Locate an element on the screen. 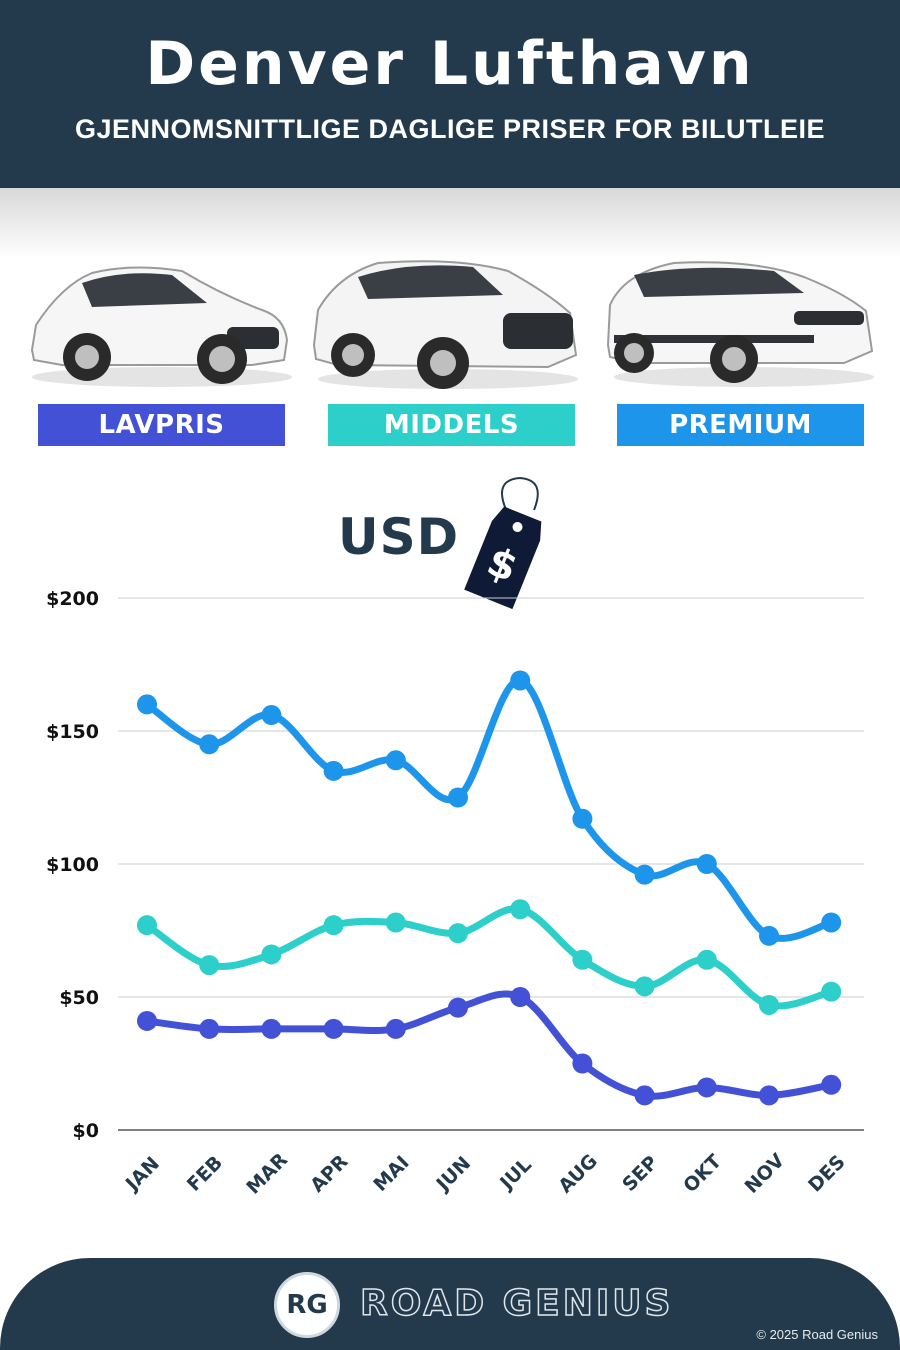  category-label-premium: PREMIUM is located at coordinates (740, 425).